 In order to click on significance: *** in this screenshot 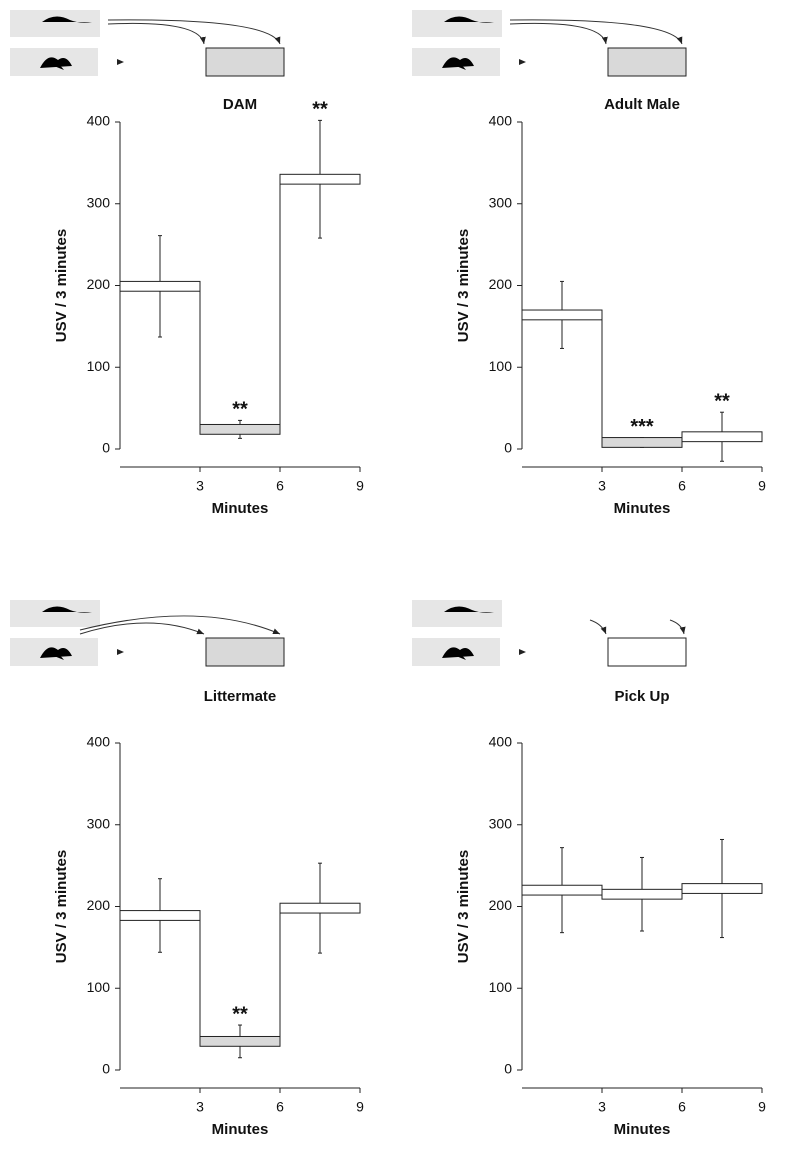, I will do `click(642, 427)`.